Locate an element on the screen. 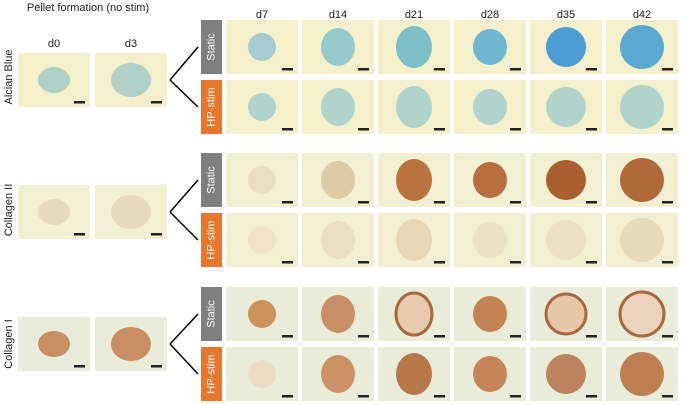  stain-label: Collagen I is located at coordinates (9, 344).